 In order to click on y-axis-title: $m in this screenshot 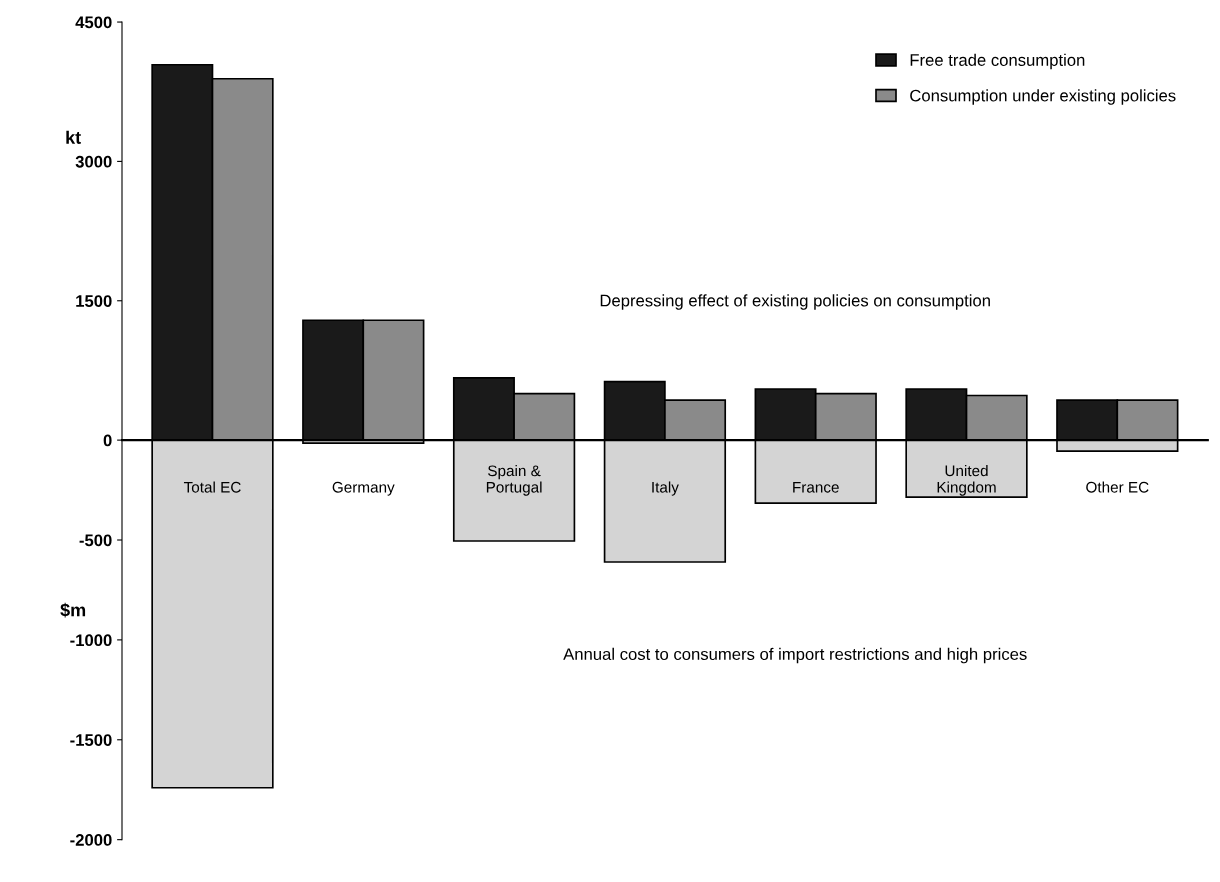, I will do `click(73, 610)`.